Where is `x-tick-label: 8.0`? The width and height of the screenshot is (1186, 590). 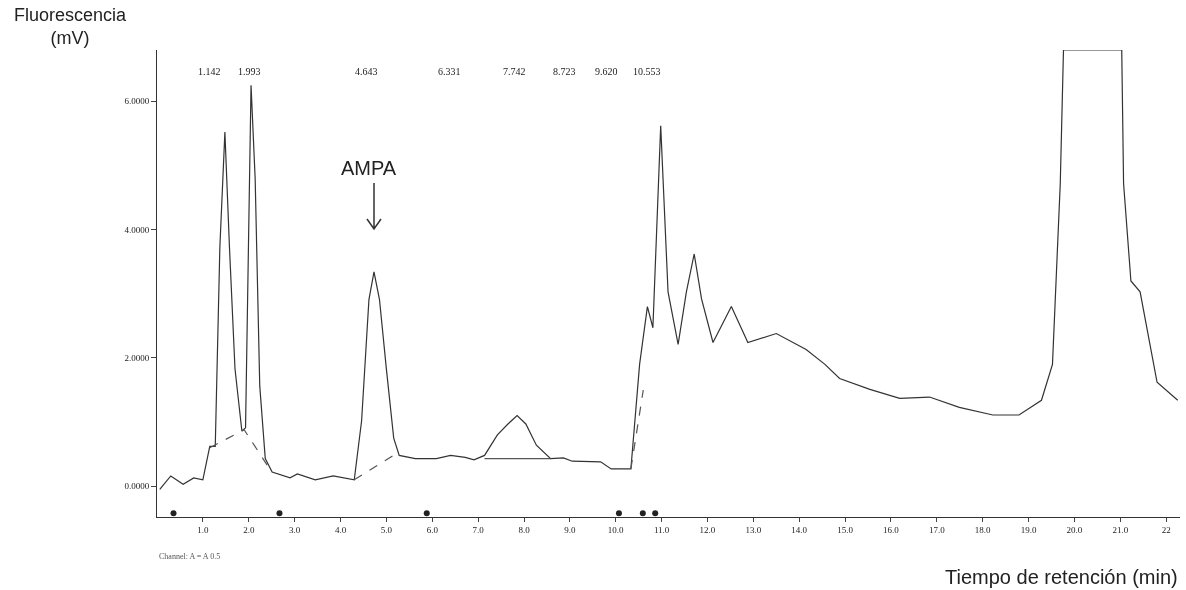 x-tick-label: 8.0 is located at coordinates (524, 529).